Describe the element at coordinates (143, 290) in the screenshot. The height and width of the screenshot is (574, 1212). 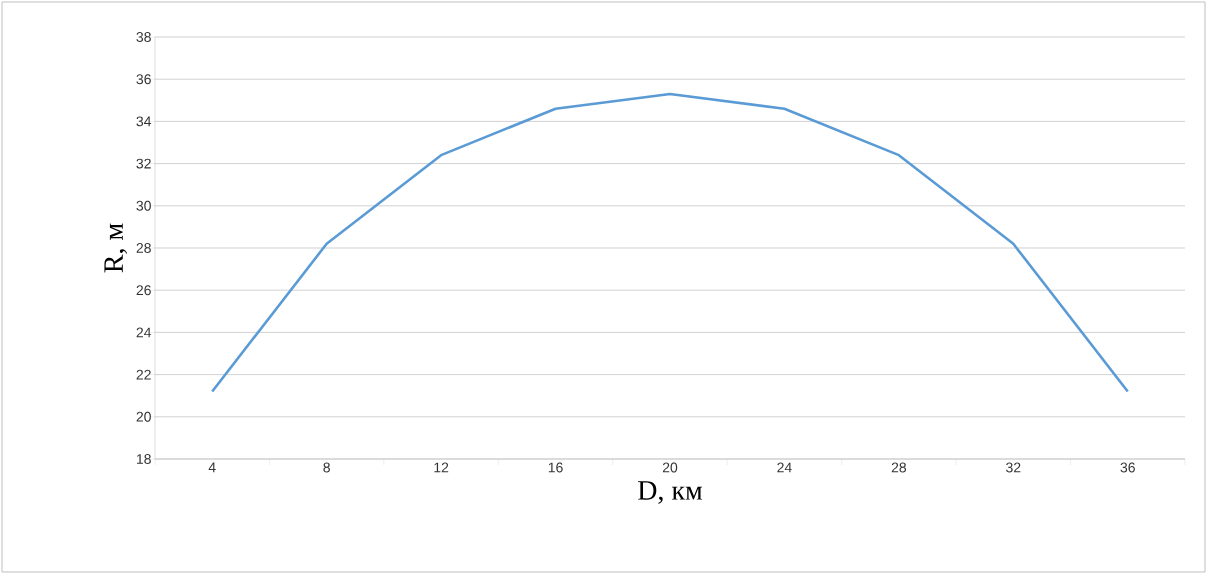
I see `y-tick-label: 26` at that location.